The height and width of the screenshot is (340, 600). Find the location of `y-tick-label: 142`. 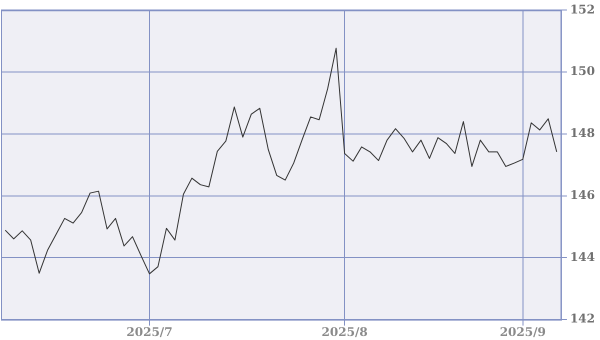

y-tick-label: 142 is located at coordinates (583, 319).